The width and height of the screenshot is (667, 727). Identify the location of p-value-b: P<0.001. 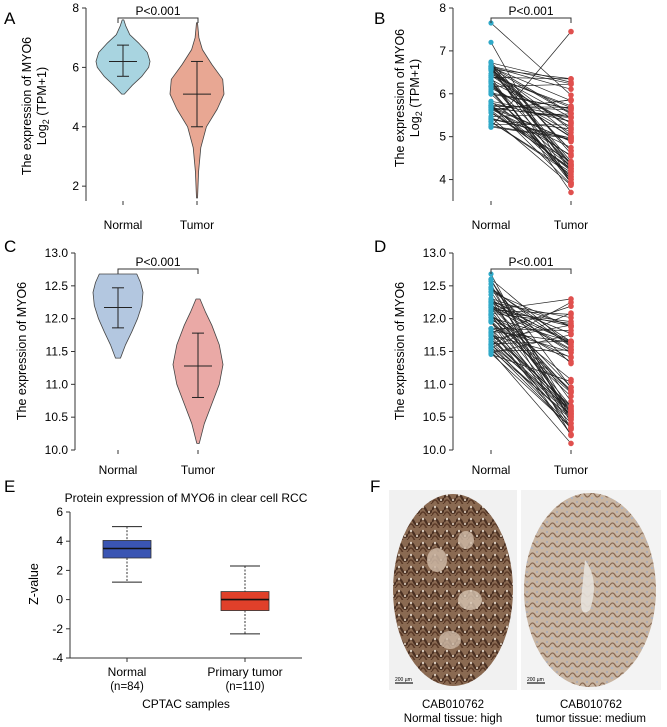
(530, 11).